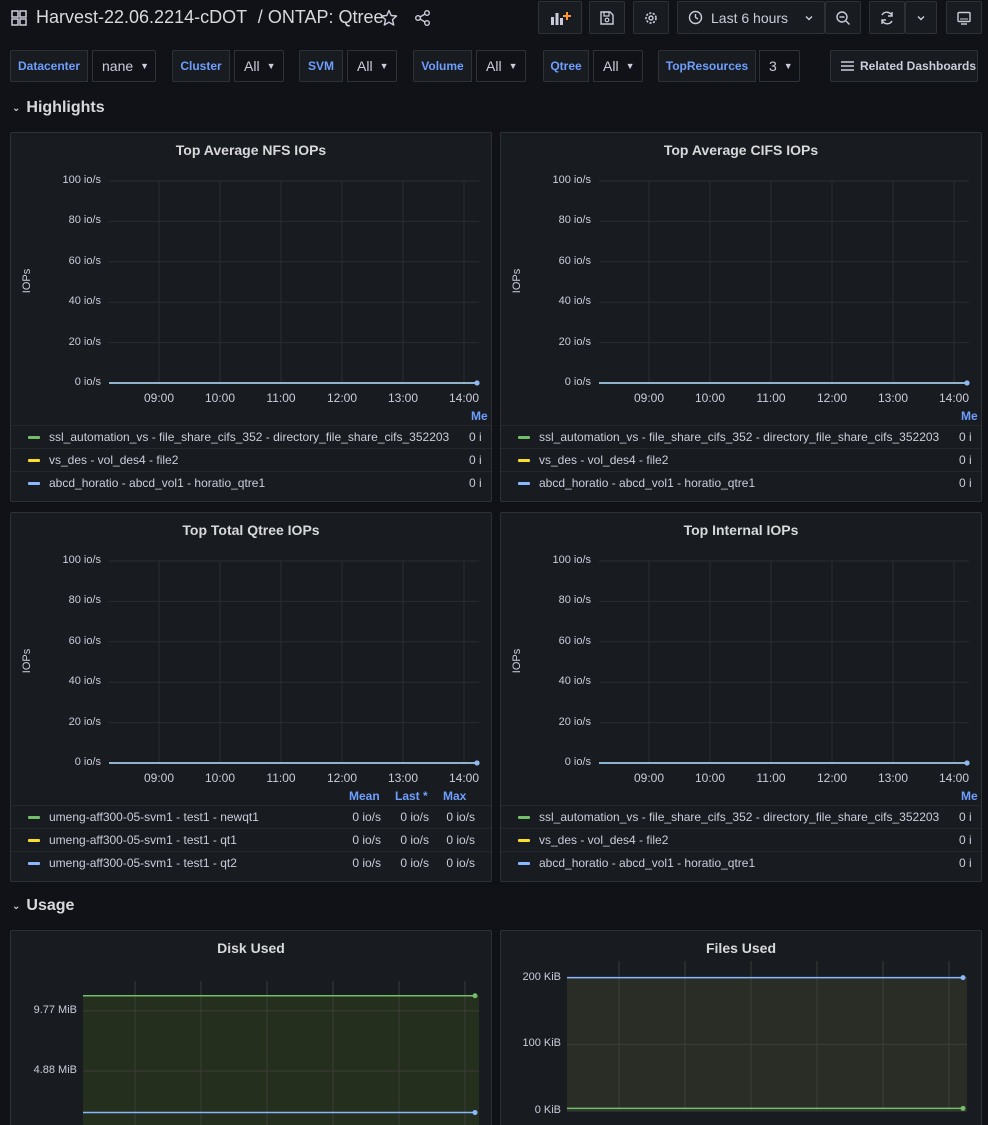 The image size is (988, 1125). I want to click on dashboards-grid-icon, so click(19, 18).